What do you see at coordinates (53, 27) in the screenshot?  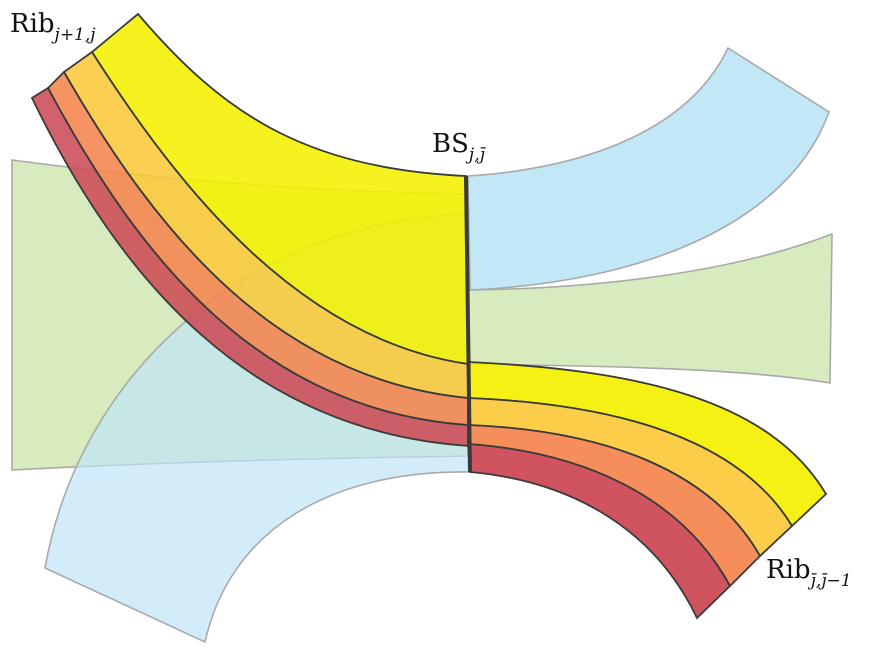 I see `label-rib-top-left: Ribj+1,j` at bounding box center [53, 27].